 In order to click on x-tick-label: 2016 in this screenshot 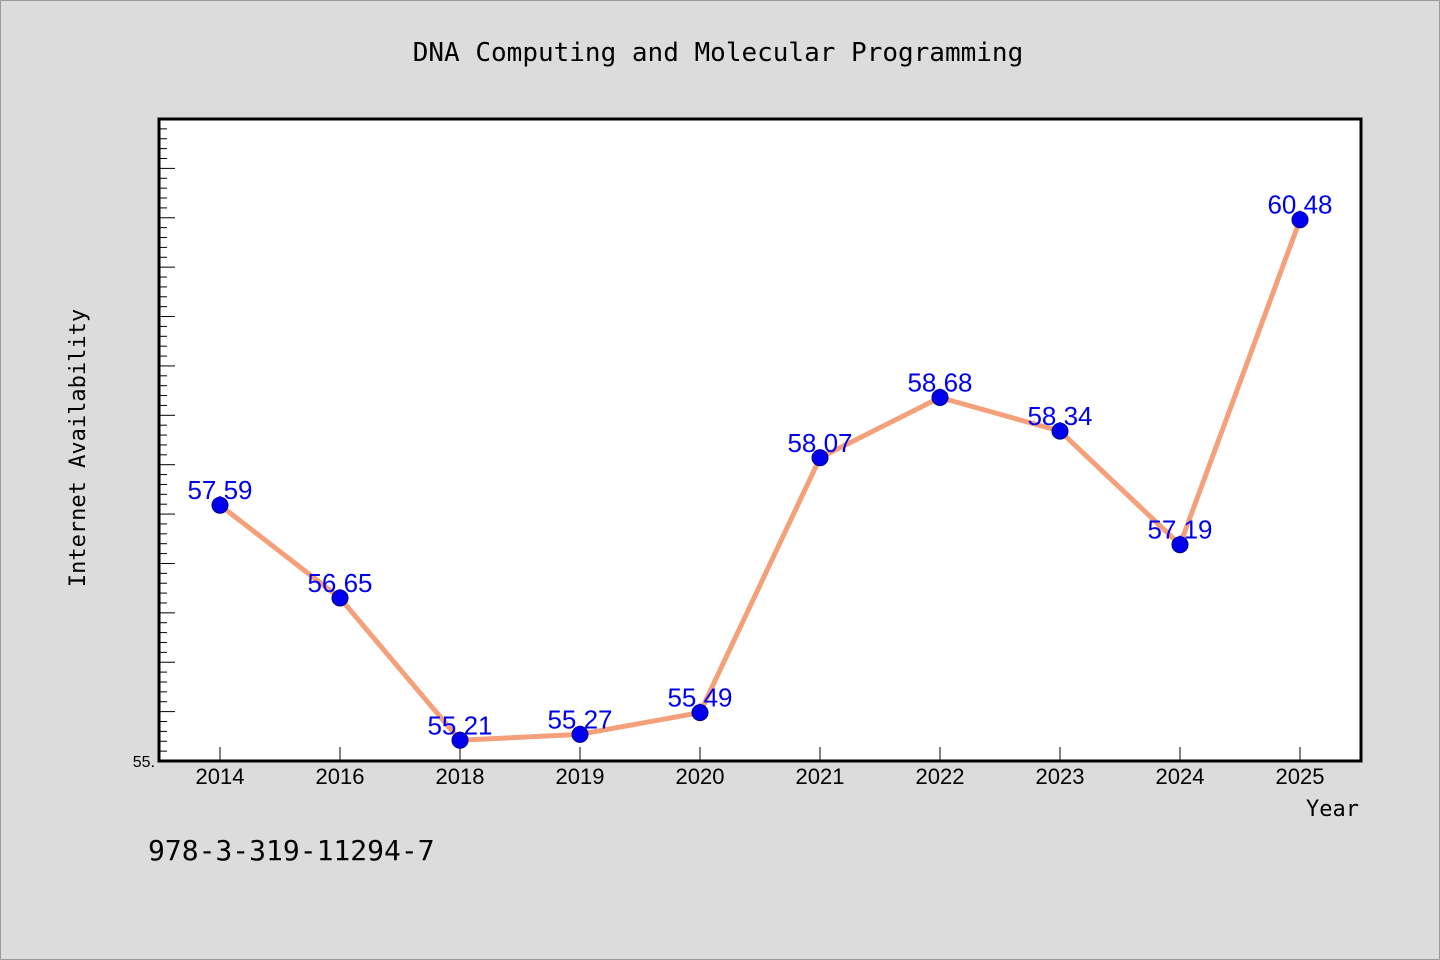, I will do `click(340, 776)`.